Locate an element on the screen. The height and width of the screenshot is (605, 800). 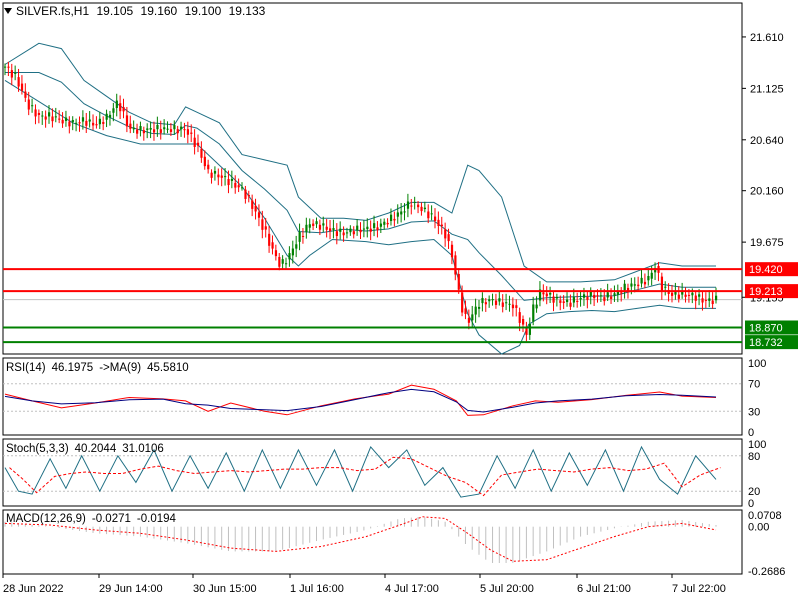
rsi-ma-label: ->MA(9) is located at coordinates (120, 368).